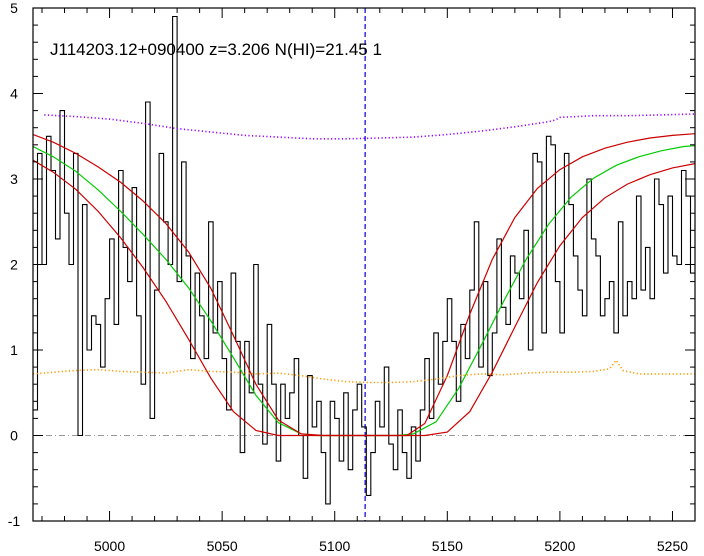 This screenshot has height=556, width=704. What do you see at coordinates (109, 546) in the screenshot?
I see `x-tick-label: 5000` at bounding box center [109, 546].